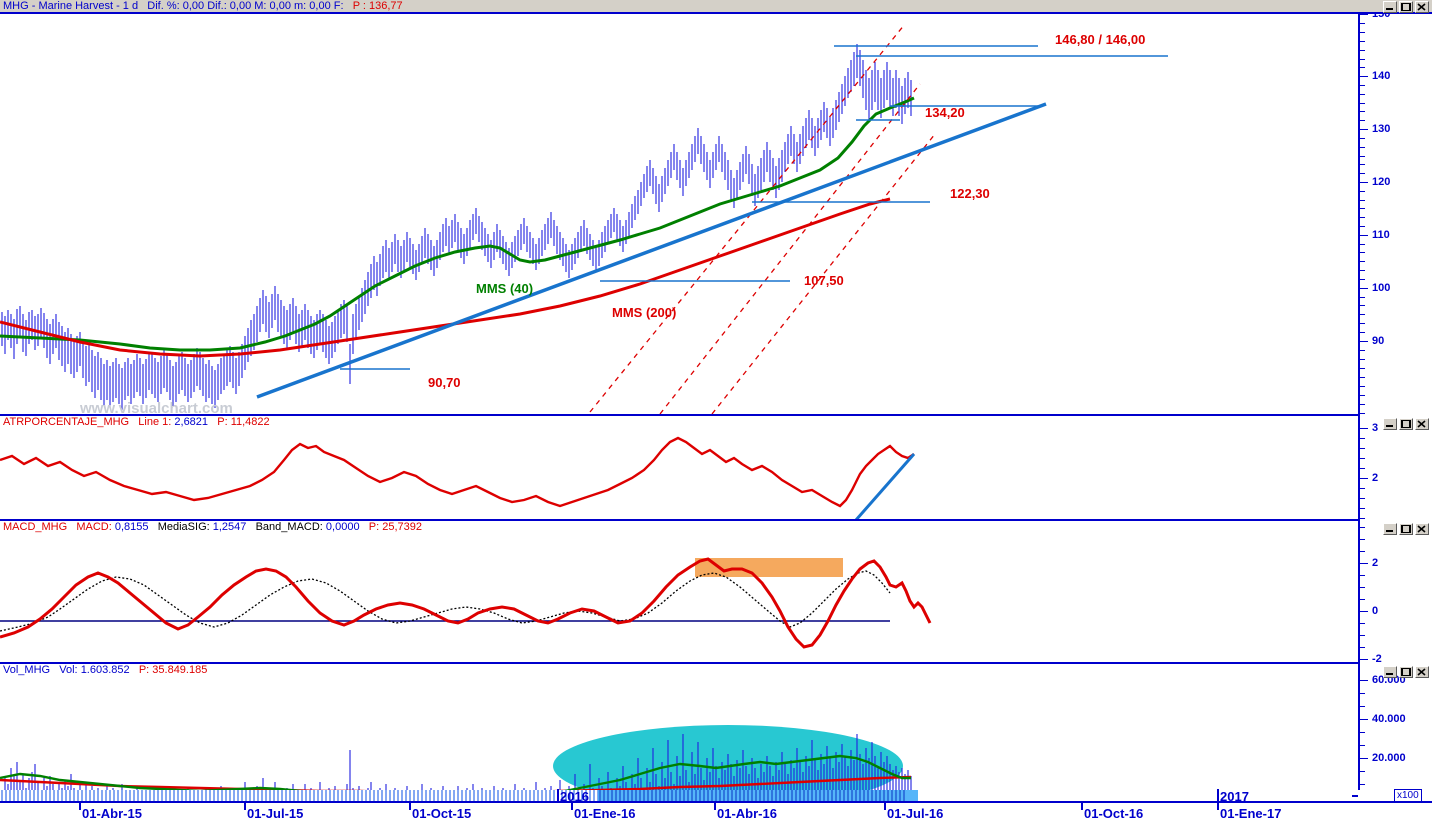  I want to click on macd-band-value: 0,0000, so click(342, 527).